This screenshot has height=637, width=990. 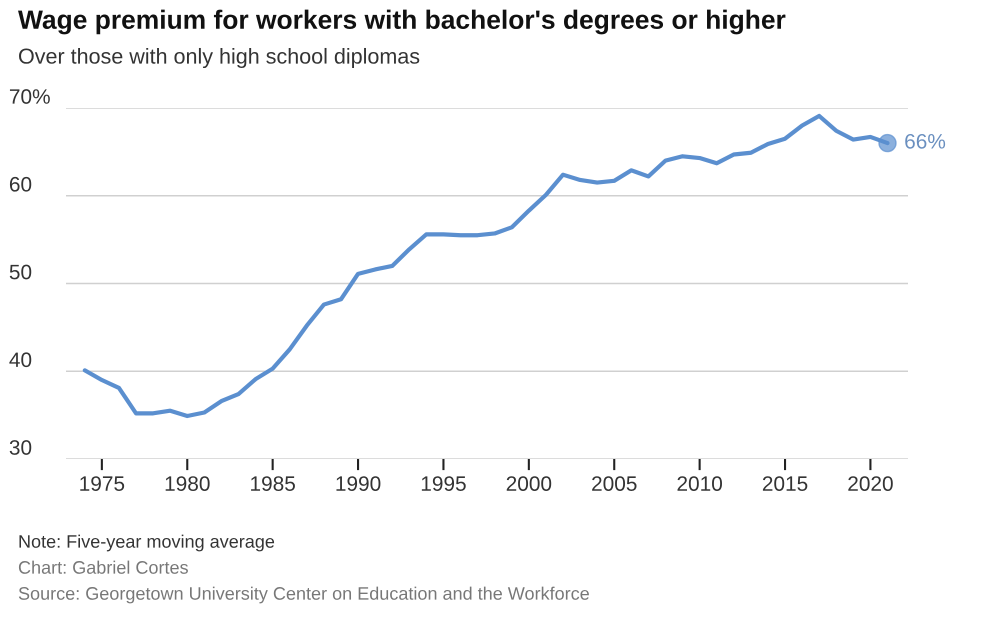 What do you see at coordinates (303, 595) in the screenshot?
I see `source-note: Source: Georgetown University Center on Education and the Workforce` at bounding box center [303, 595].